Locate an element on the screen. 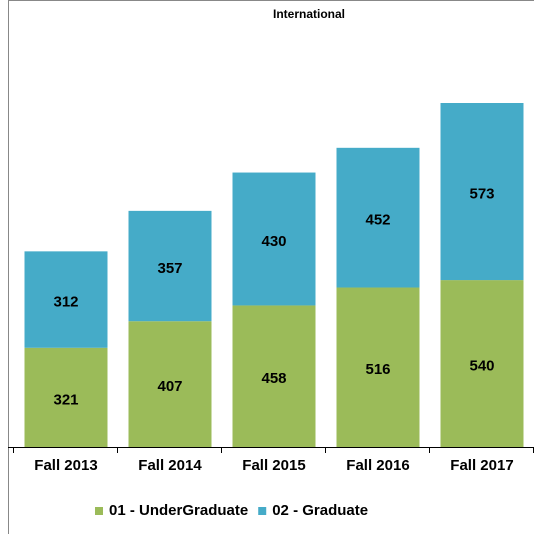 The height and width of the screenshot is (534, 534). data-label: 573 is located at coordinates (481, 194).